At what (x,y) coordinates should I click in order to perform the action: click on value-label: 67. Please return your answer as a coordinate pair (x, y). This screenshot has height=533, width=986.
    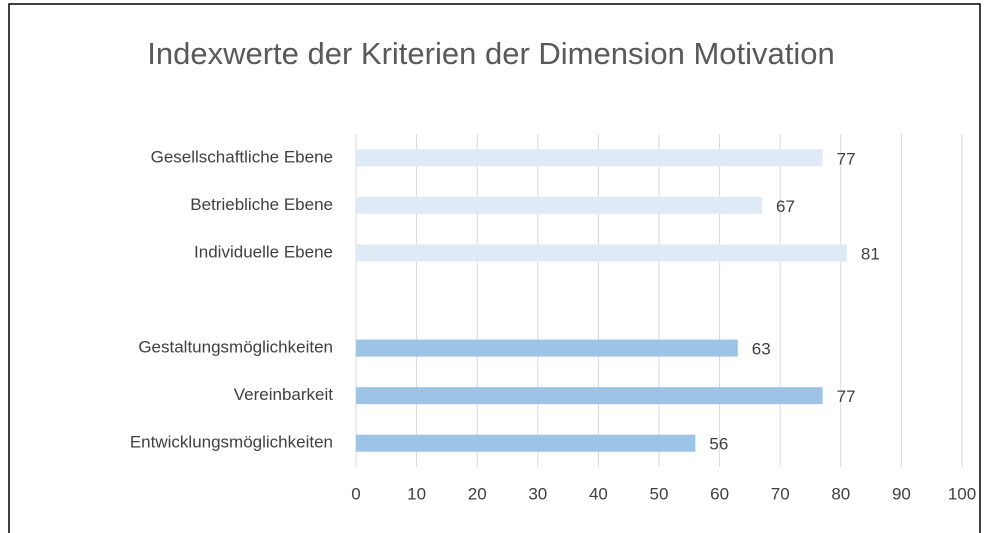
    Looking at the image, I should click on (785, 206).